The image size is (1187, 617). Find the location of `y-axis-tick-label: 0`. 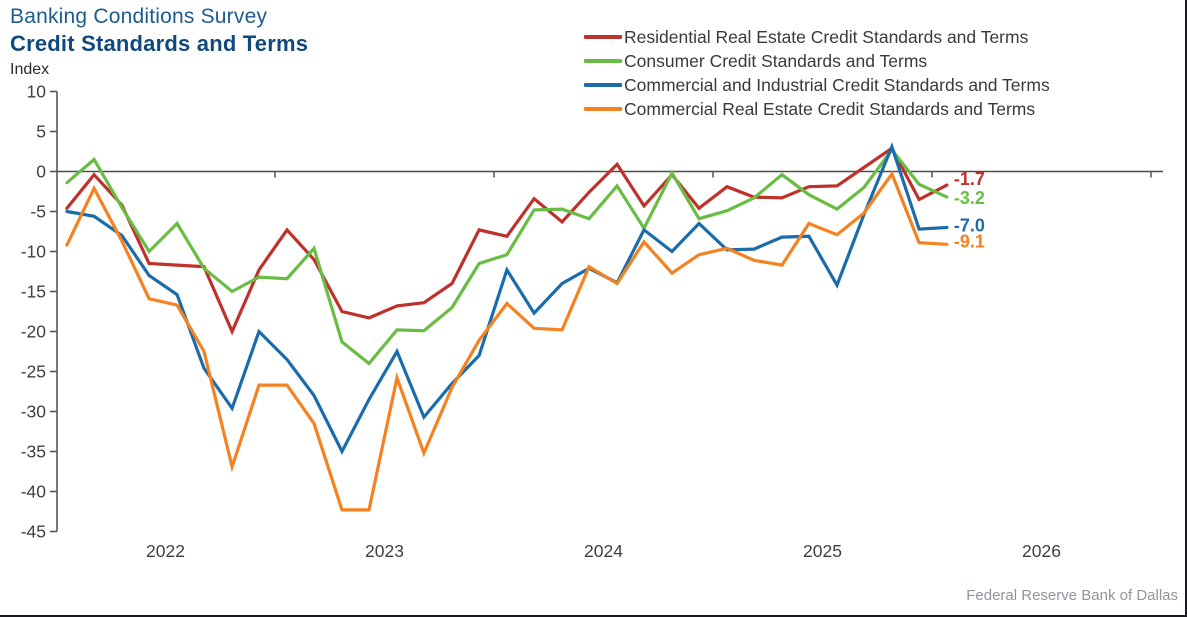

y-axis-tick-label: 0 is located at coordinates (41, 172).